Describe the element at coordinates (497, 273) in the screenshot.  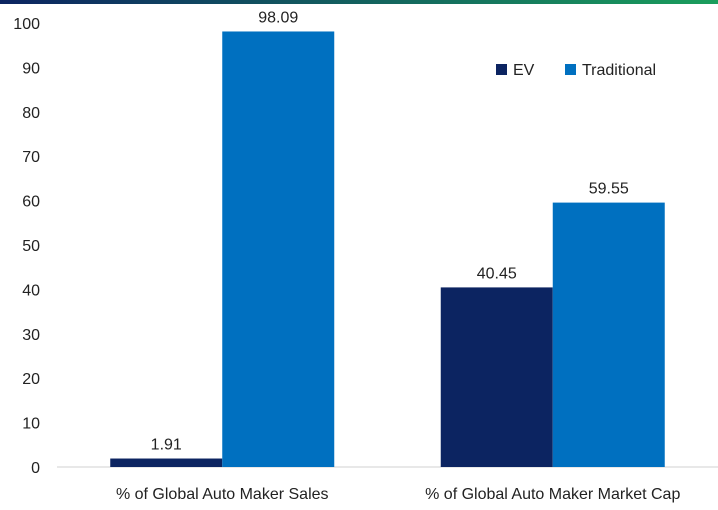
I see `data-label: 40.45` at that location.